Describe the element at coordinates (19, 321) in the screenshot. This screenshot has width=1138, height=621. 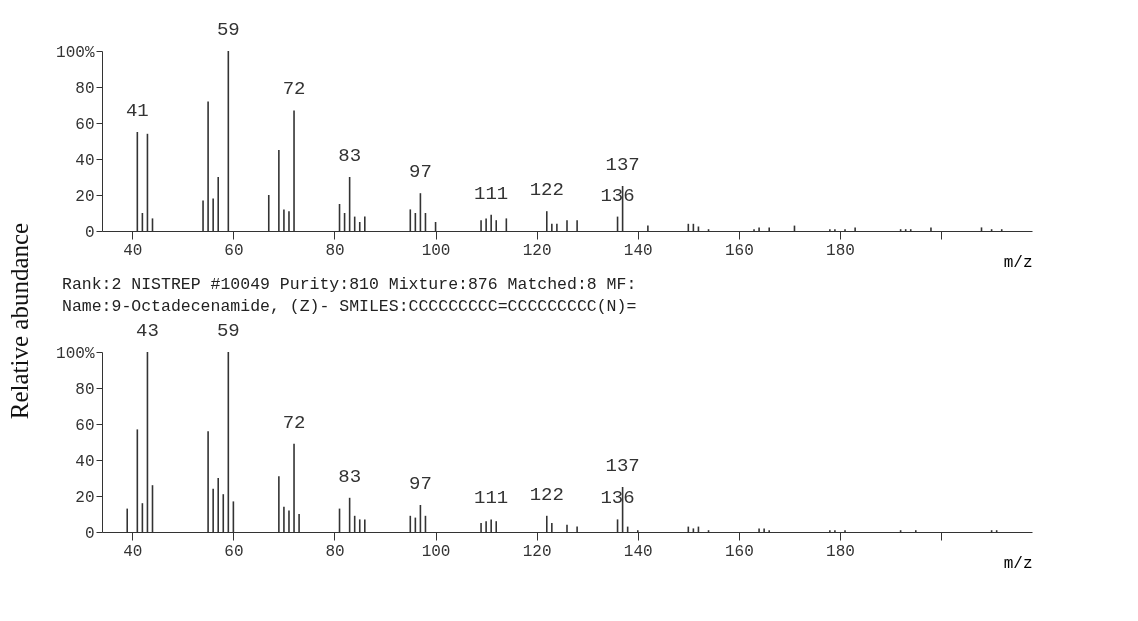
I see `y-axis-title: Relative abundance` at that location.